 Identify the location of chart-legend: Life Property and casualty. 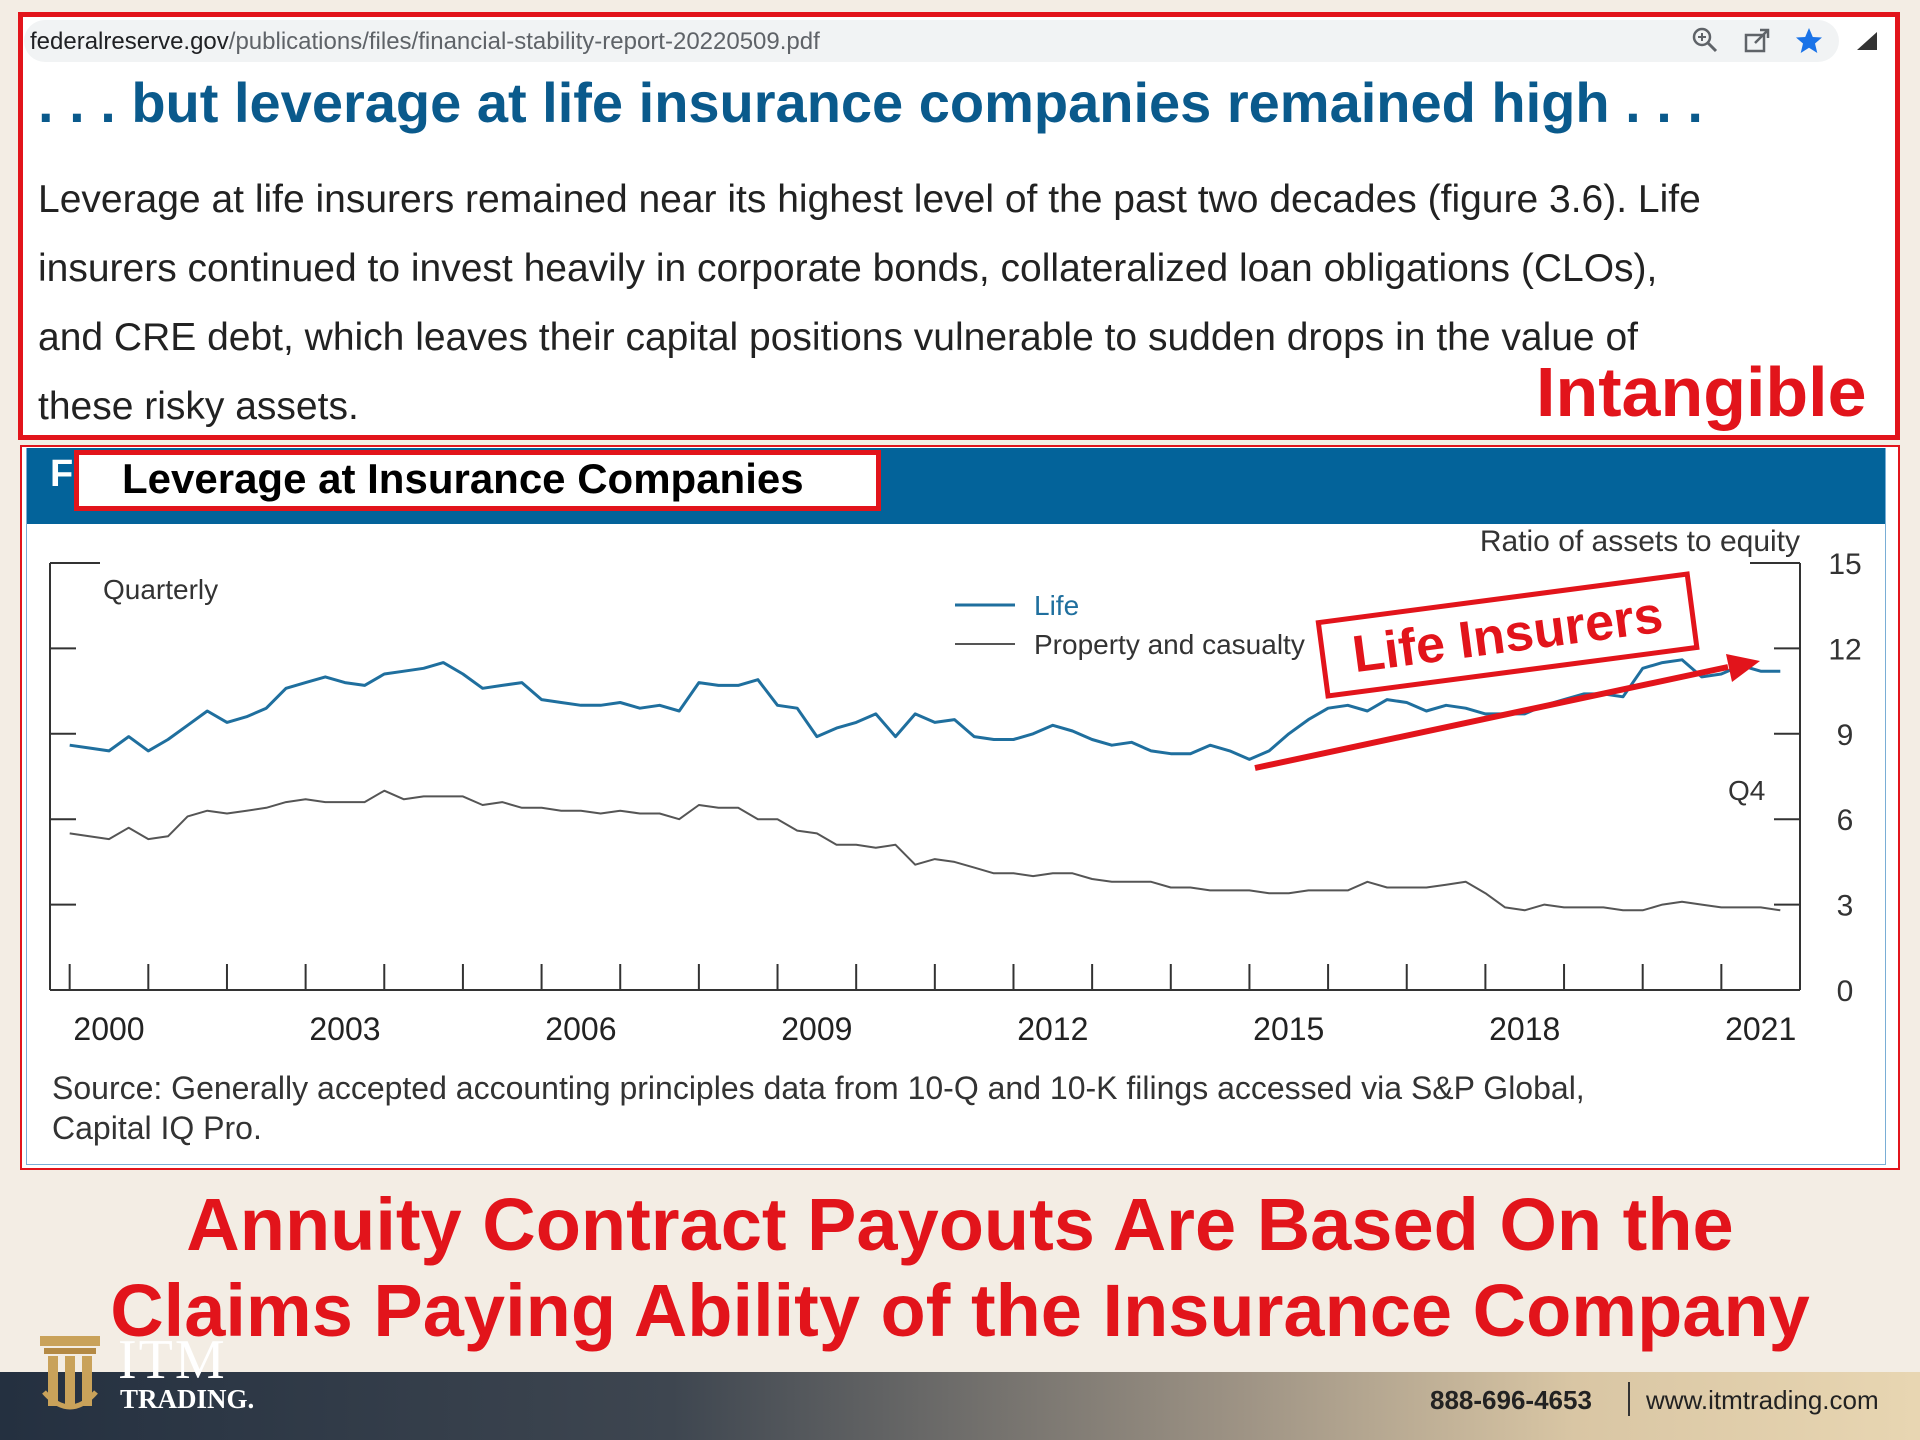
(1130, 625).